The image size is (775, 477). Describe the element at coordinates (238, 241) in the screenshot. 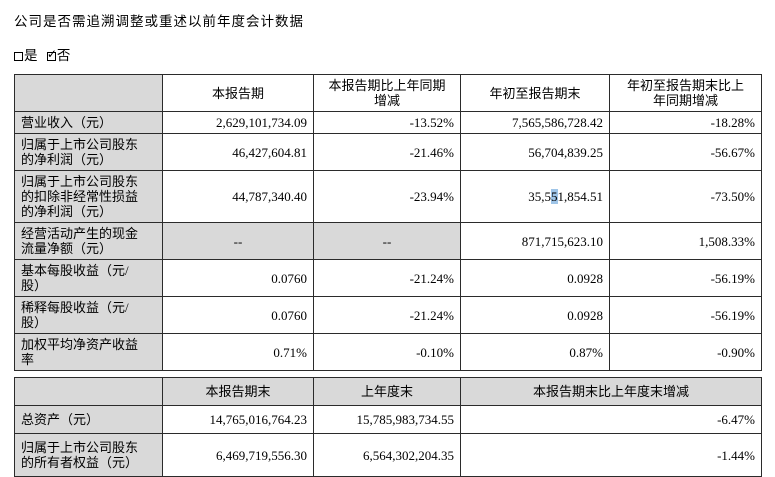

I see `cell-current: --` at that location.